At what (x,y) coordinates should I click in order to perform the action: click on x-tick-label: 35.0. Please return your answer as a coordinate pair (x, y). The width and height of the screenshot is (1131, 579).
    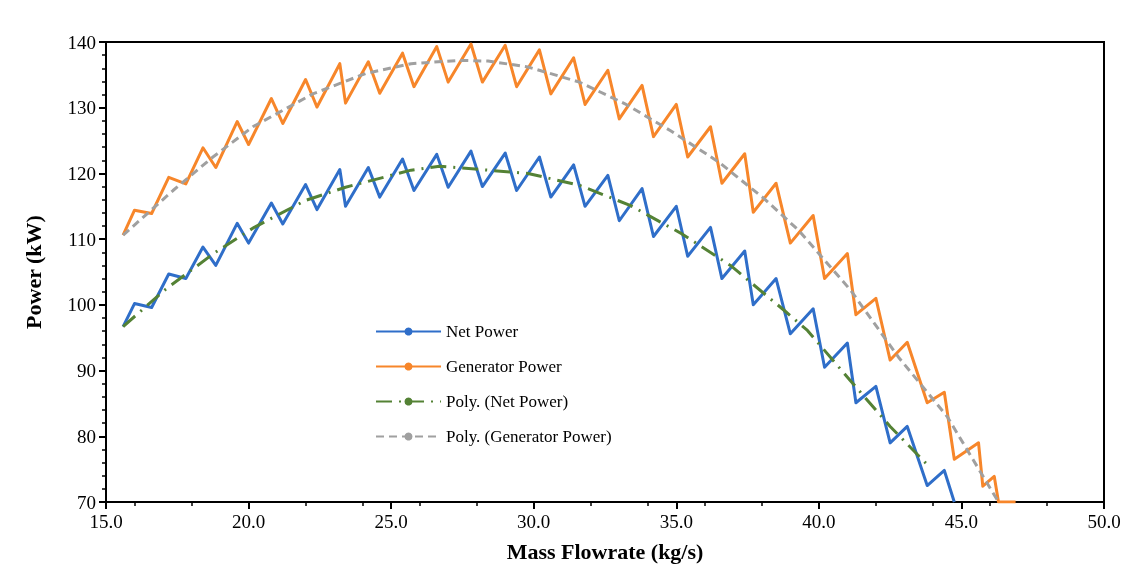
    Looking at the image, I should click on (676, 521).